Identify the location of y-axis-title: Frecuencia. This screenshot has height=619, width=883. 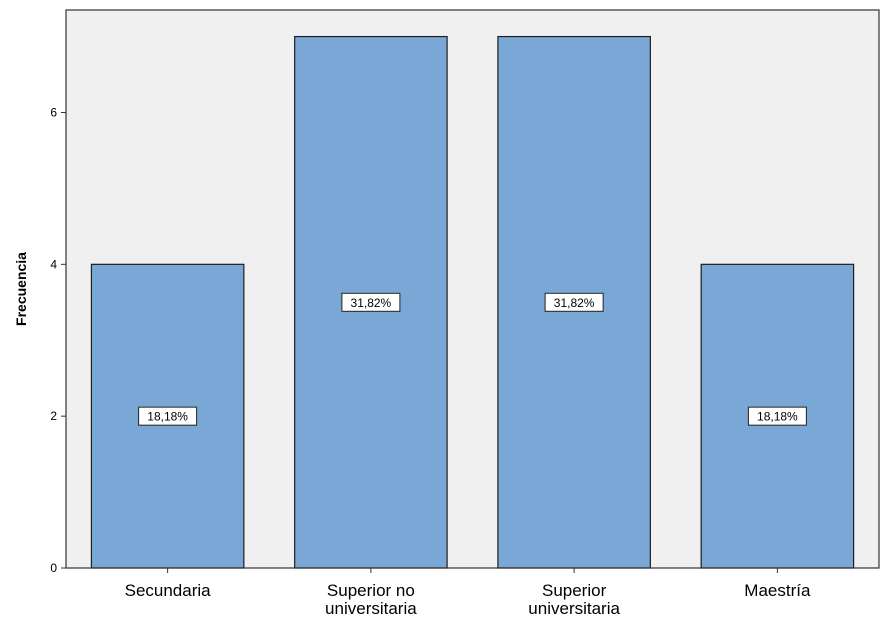
(21, 289).